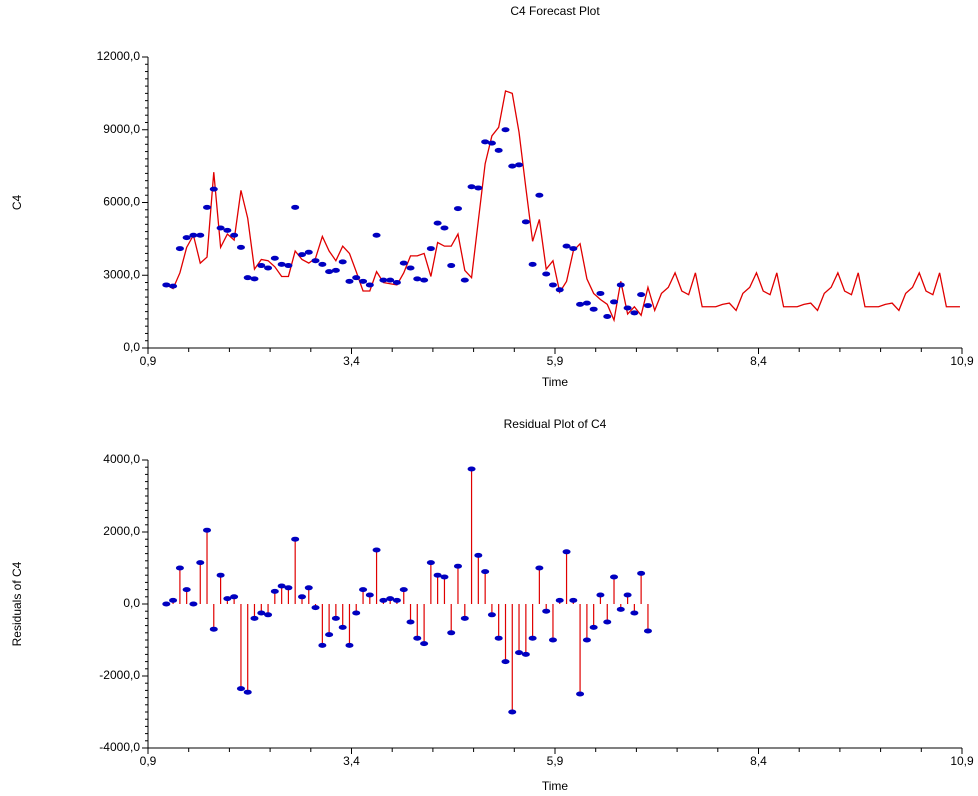 The width and height of the screenshot is (978, 796). Describe the element at coordinates (121, 531) in the screenshot. I see `y-tick-label: 2000,0` at that location.